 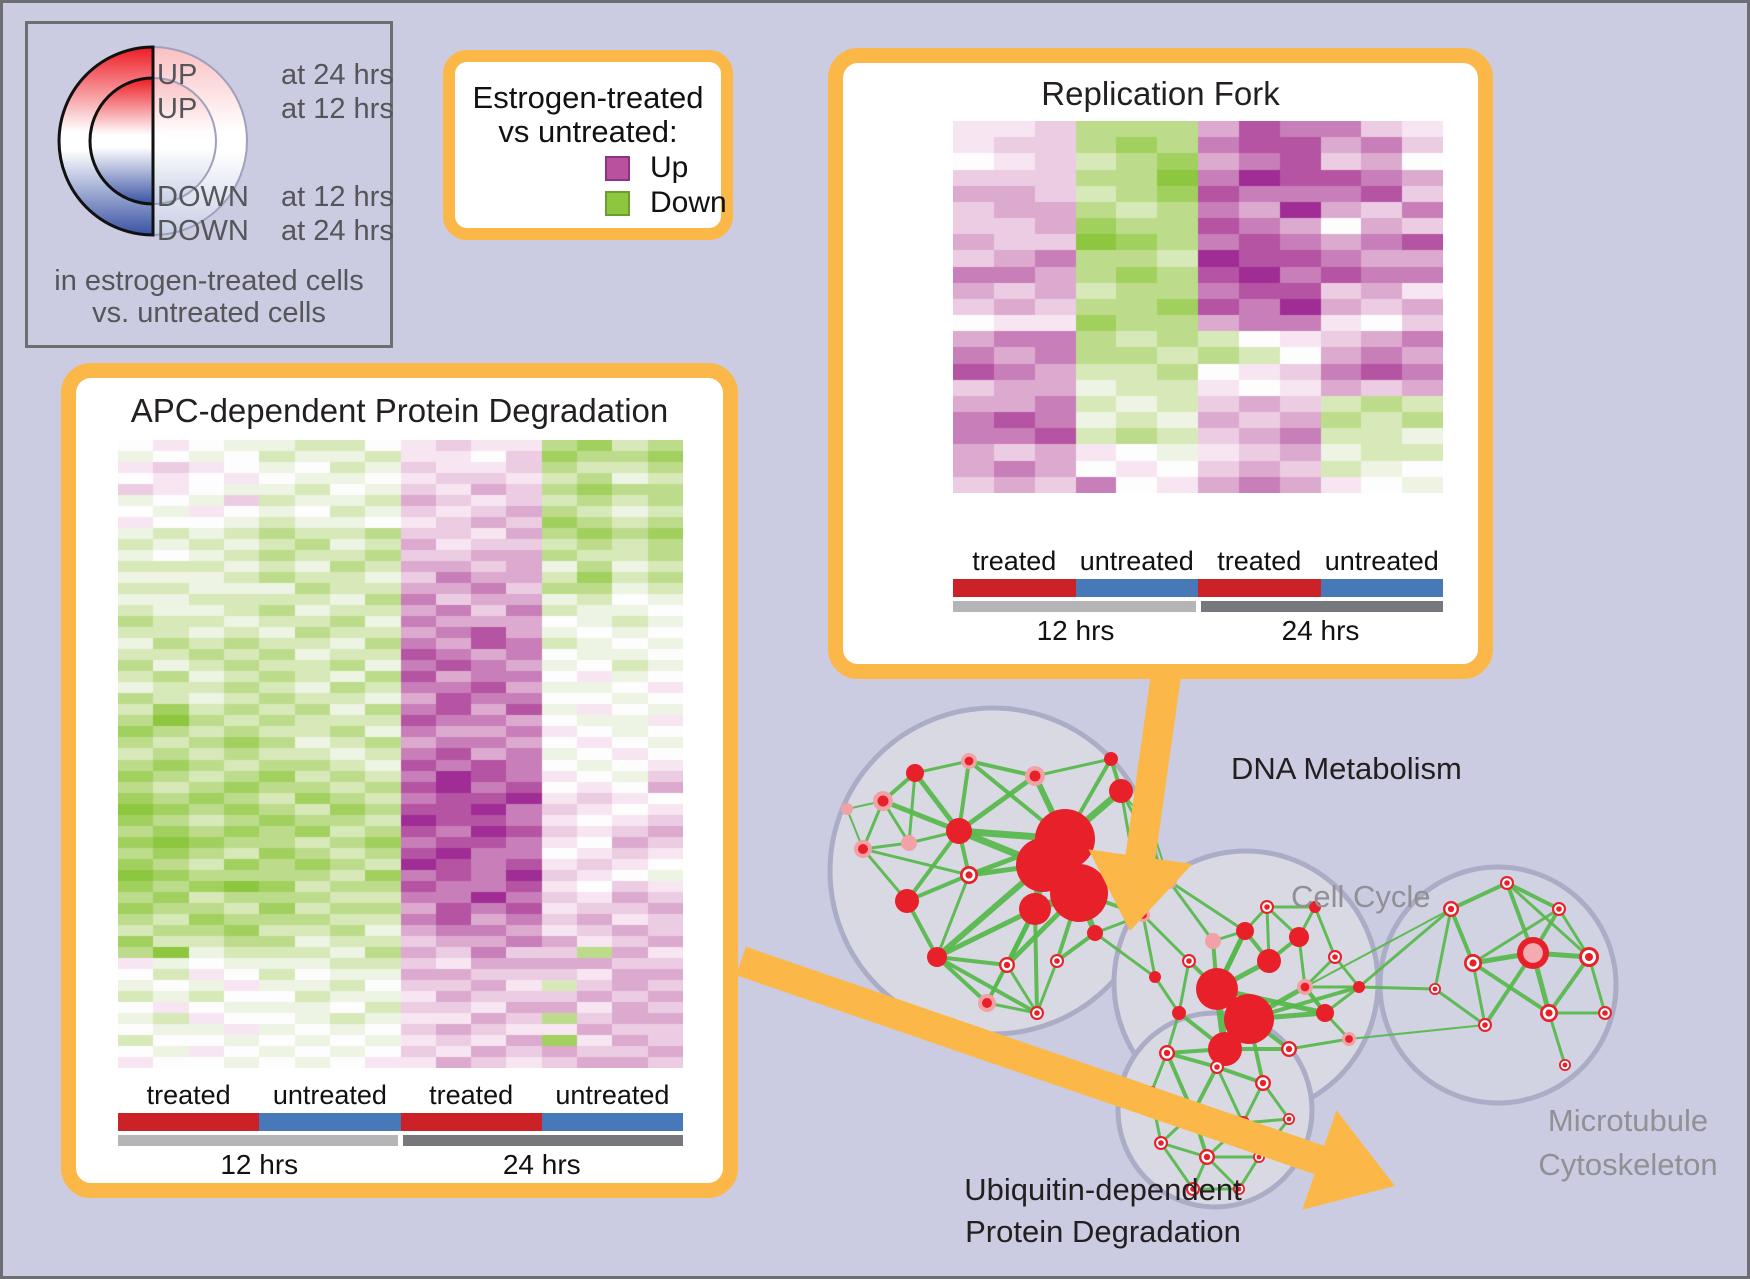 I want to click on panel-title: Replication Fork, so click(x=1160, y=93).